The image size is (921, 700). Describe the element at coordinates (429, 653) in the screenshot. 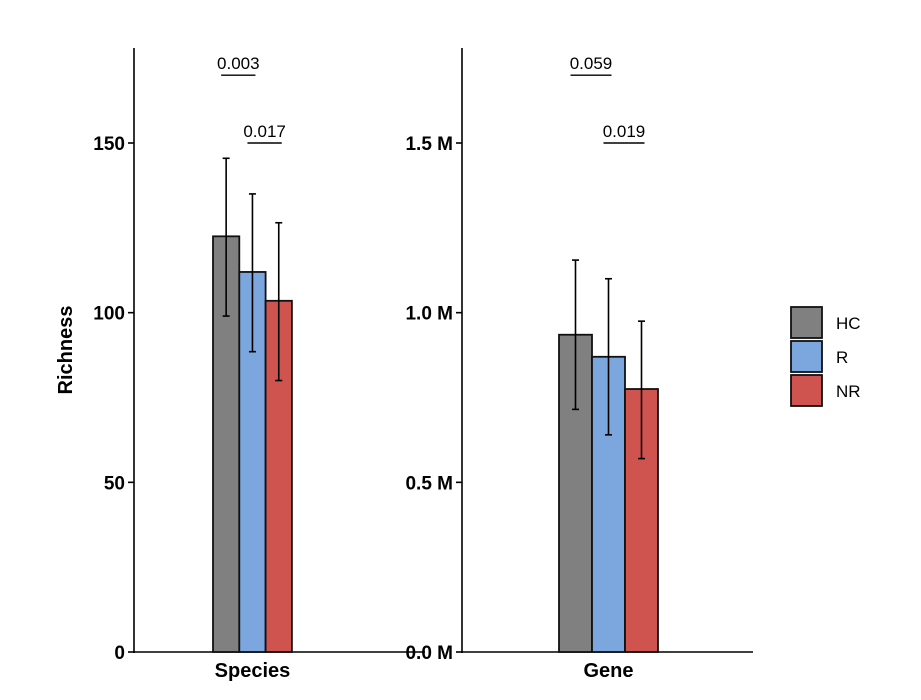

I see `y-tick-label: 0.0 M` at that location.